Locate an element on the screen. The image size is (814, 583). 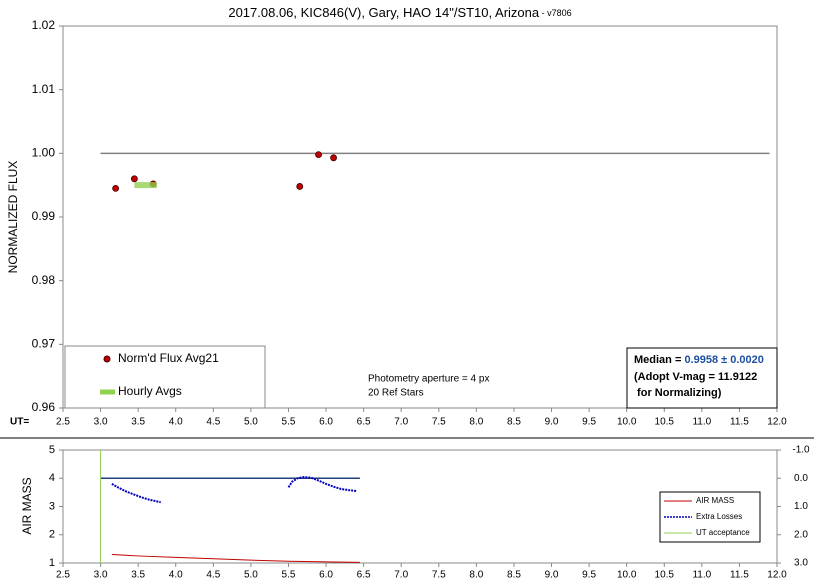
y2-tick-label: 1.0 is located at coordinates (801, 506).